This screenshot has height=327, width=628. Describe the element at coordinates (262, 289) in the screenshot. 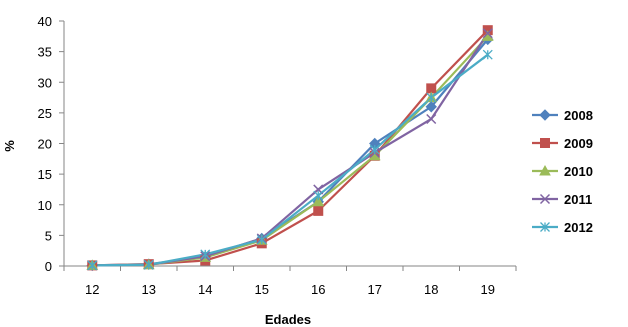

I see `x-tick-label: 15` at that location.